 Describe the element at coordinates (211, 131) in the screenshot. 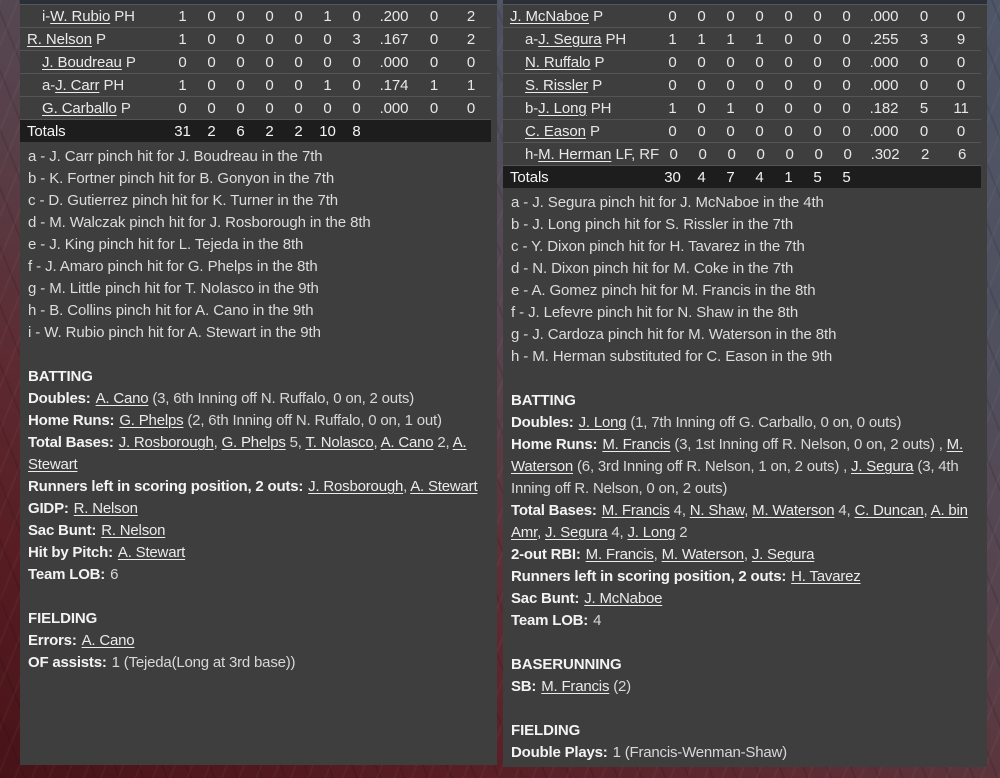

I see `totals-cell: 2` at that location.